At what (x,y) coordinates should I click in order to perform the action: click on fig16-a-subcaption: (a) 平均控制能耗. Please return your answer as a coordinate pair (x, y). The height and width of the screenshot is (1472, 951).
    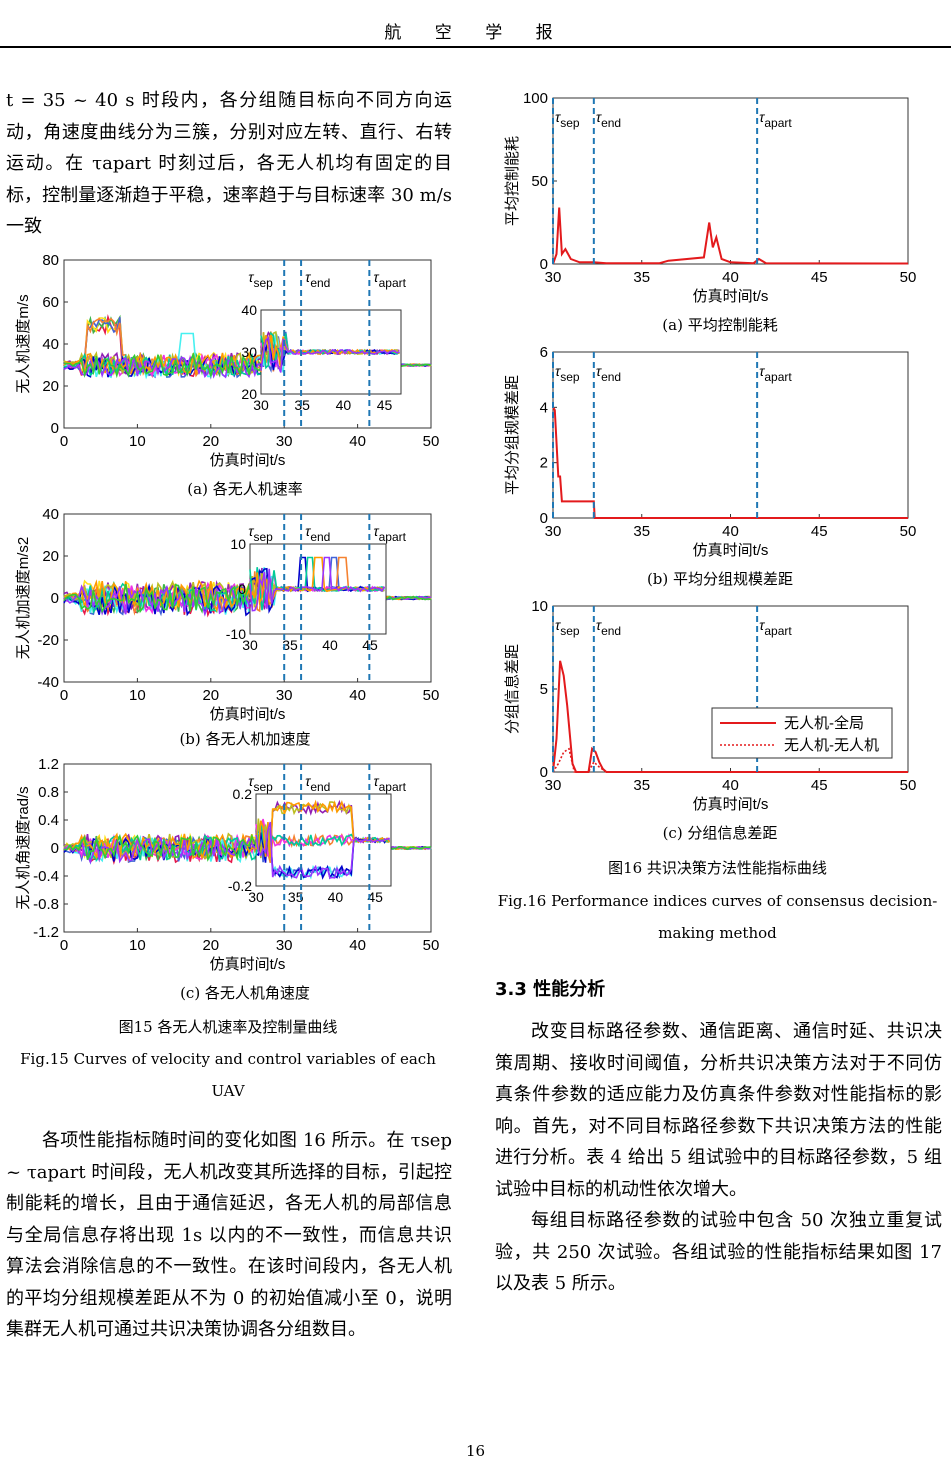
    Looking at the image, I should click on (720, 325).